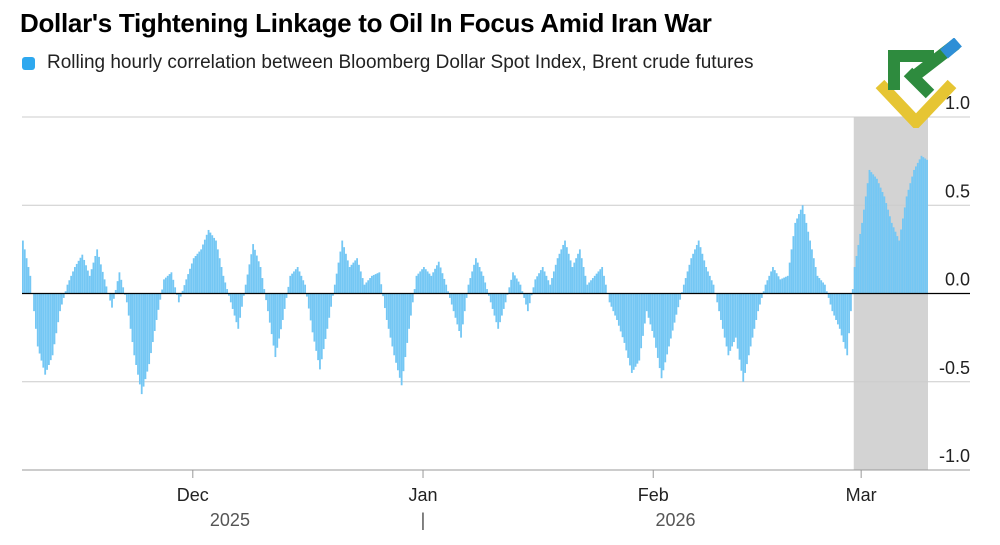  What do you see at coordinates (653, 495) in the screenshot?
I see `x-tick-label: Feb` at bounding box center [653, 495].